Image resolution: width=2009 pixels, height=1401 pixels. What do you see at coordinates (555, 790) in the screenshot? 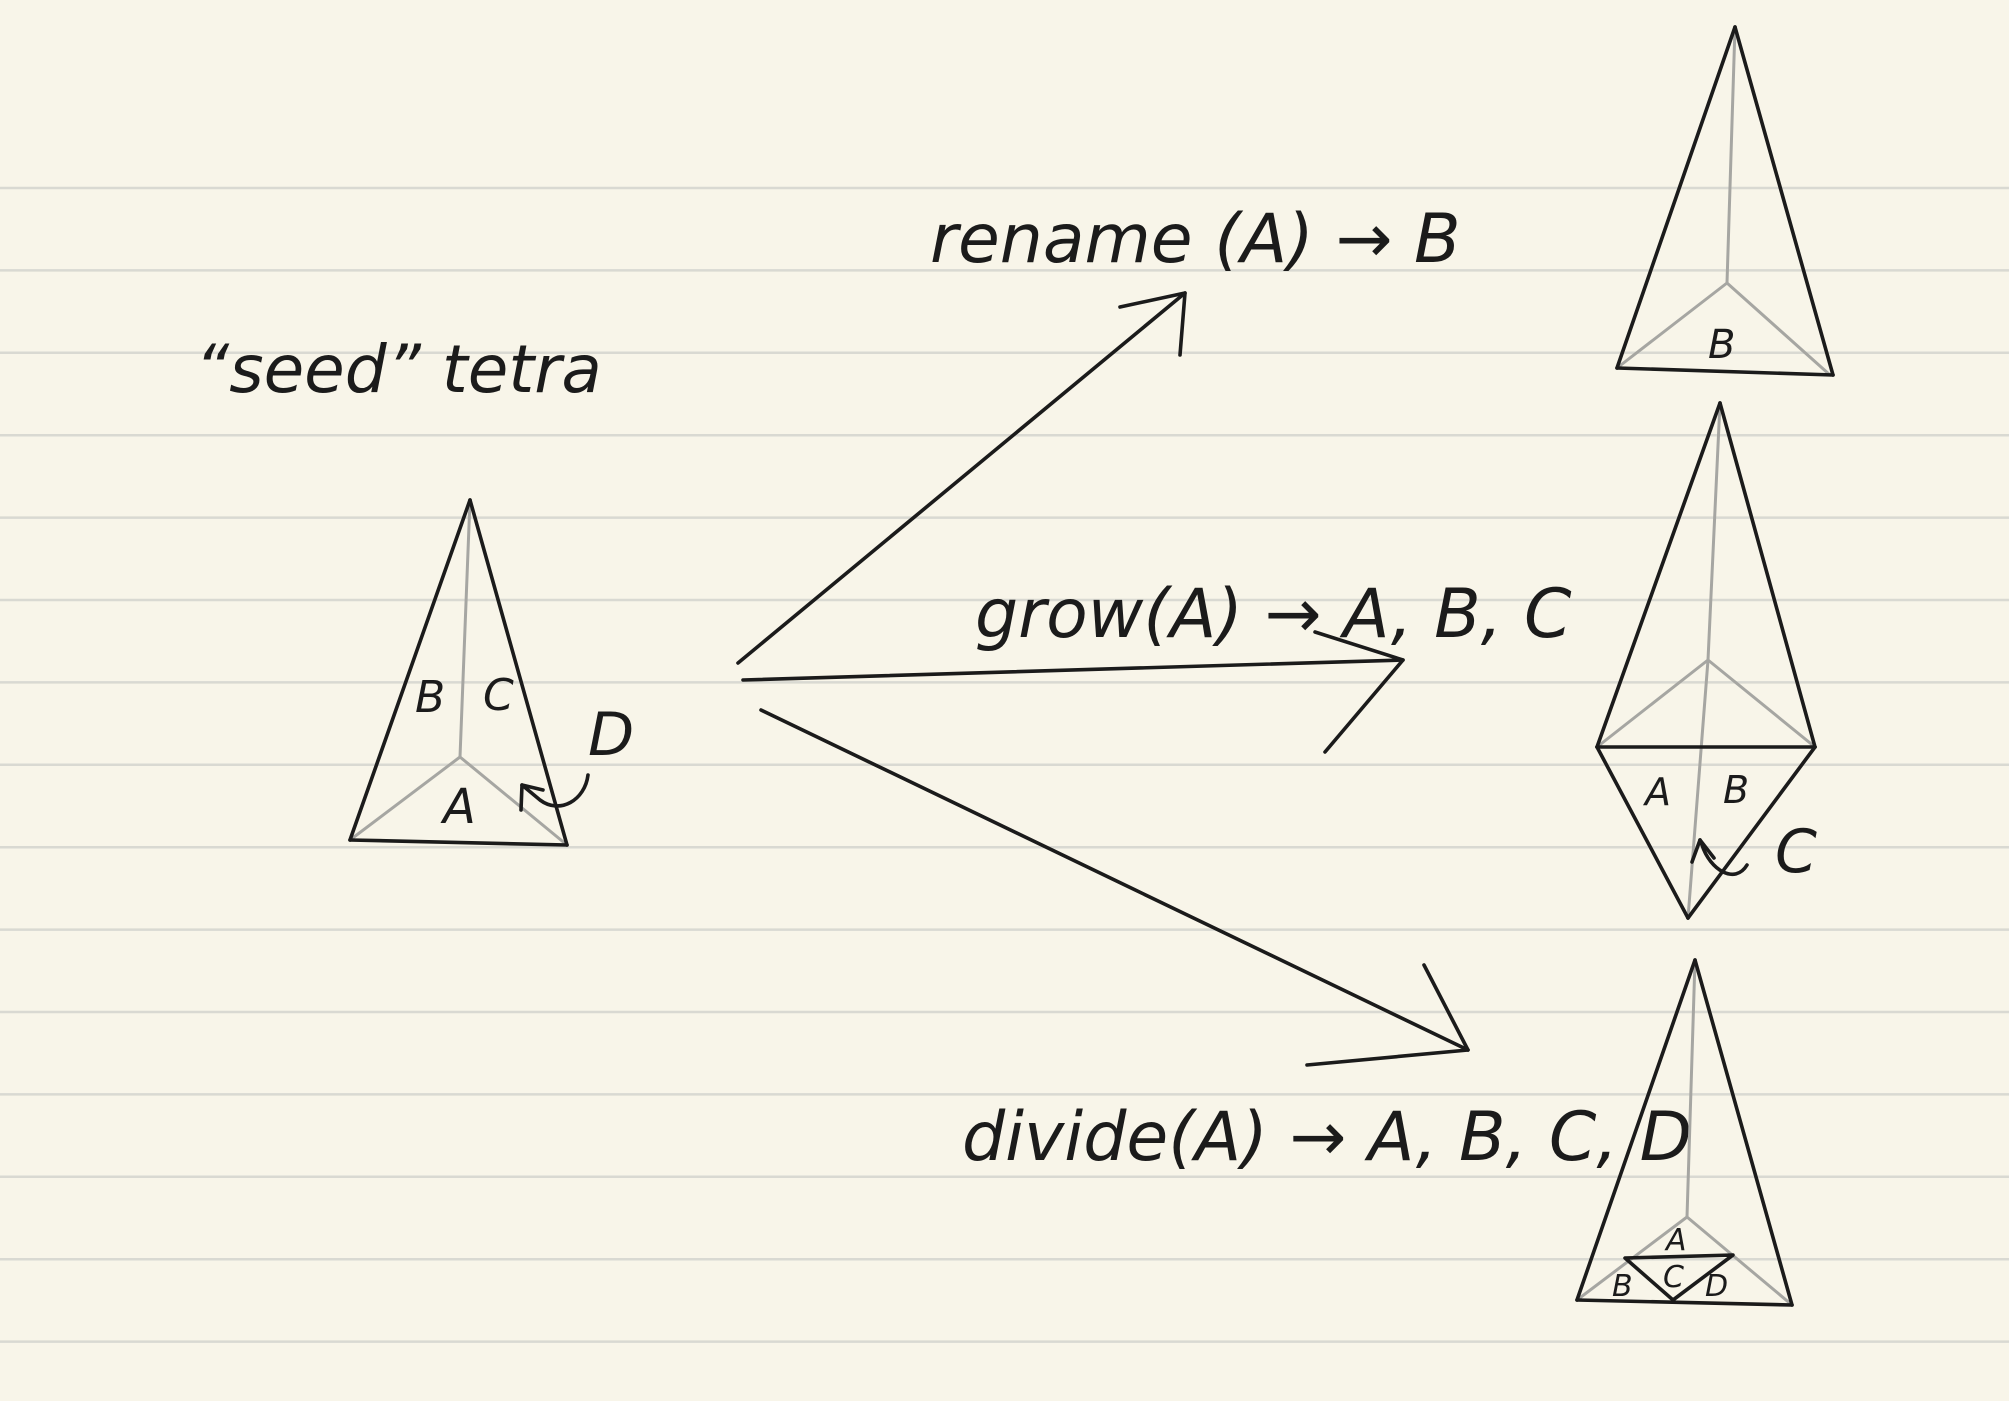
I see `face-d-pointer-arrow` at bounding box center [555, 790].